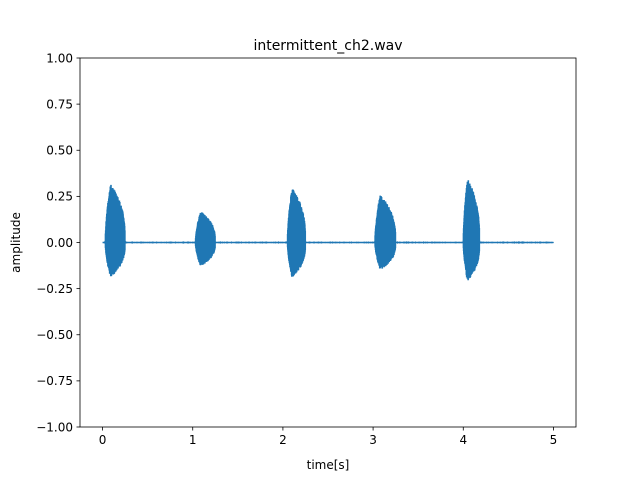 This screenshot has height=484, width=640. I want to click on chart-title: intermittent_ch2.wav, so click(327, 46).